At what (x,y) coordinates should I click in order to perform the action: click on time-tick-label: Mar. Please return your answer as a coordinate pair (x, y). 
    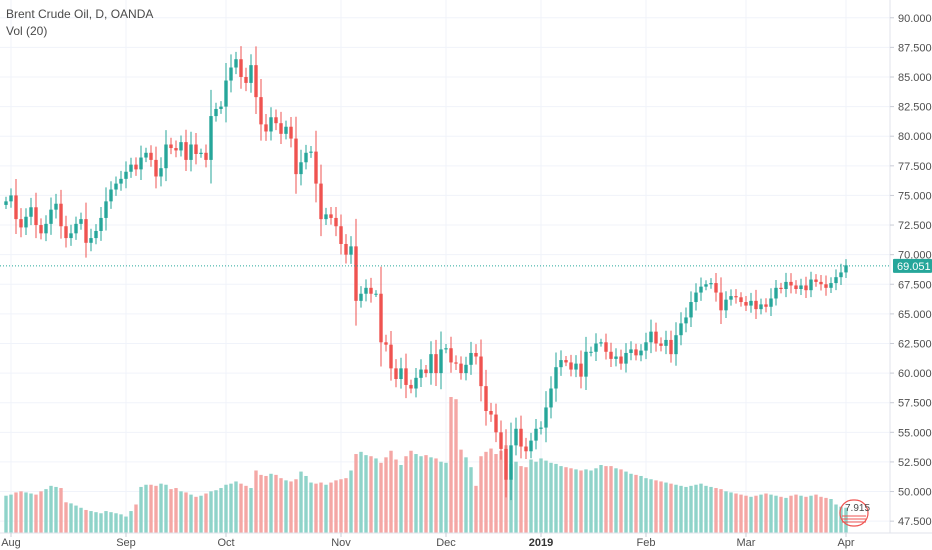
    Looking at the image, I should click on (746, 543).